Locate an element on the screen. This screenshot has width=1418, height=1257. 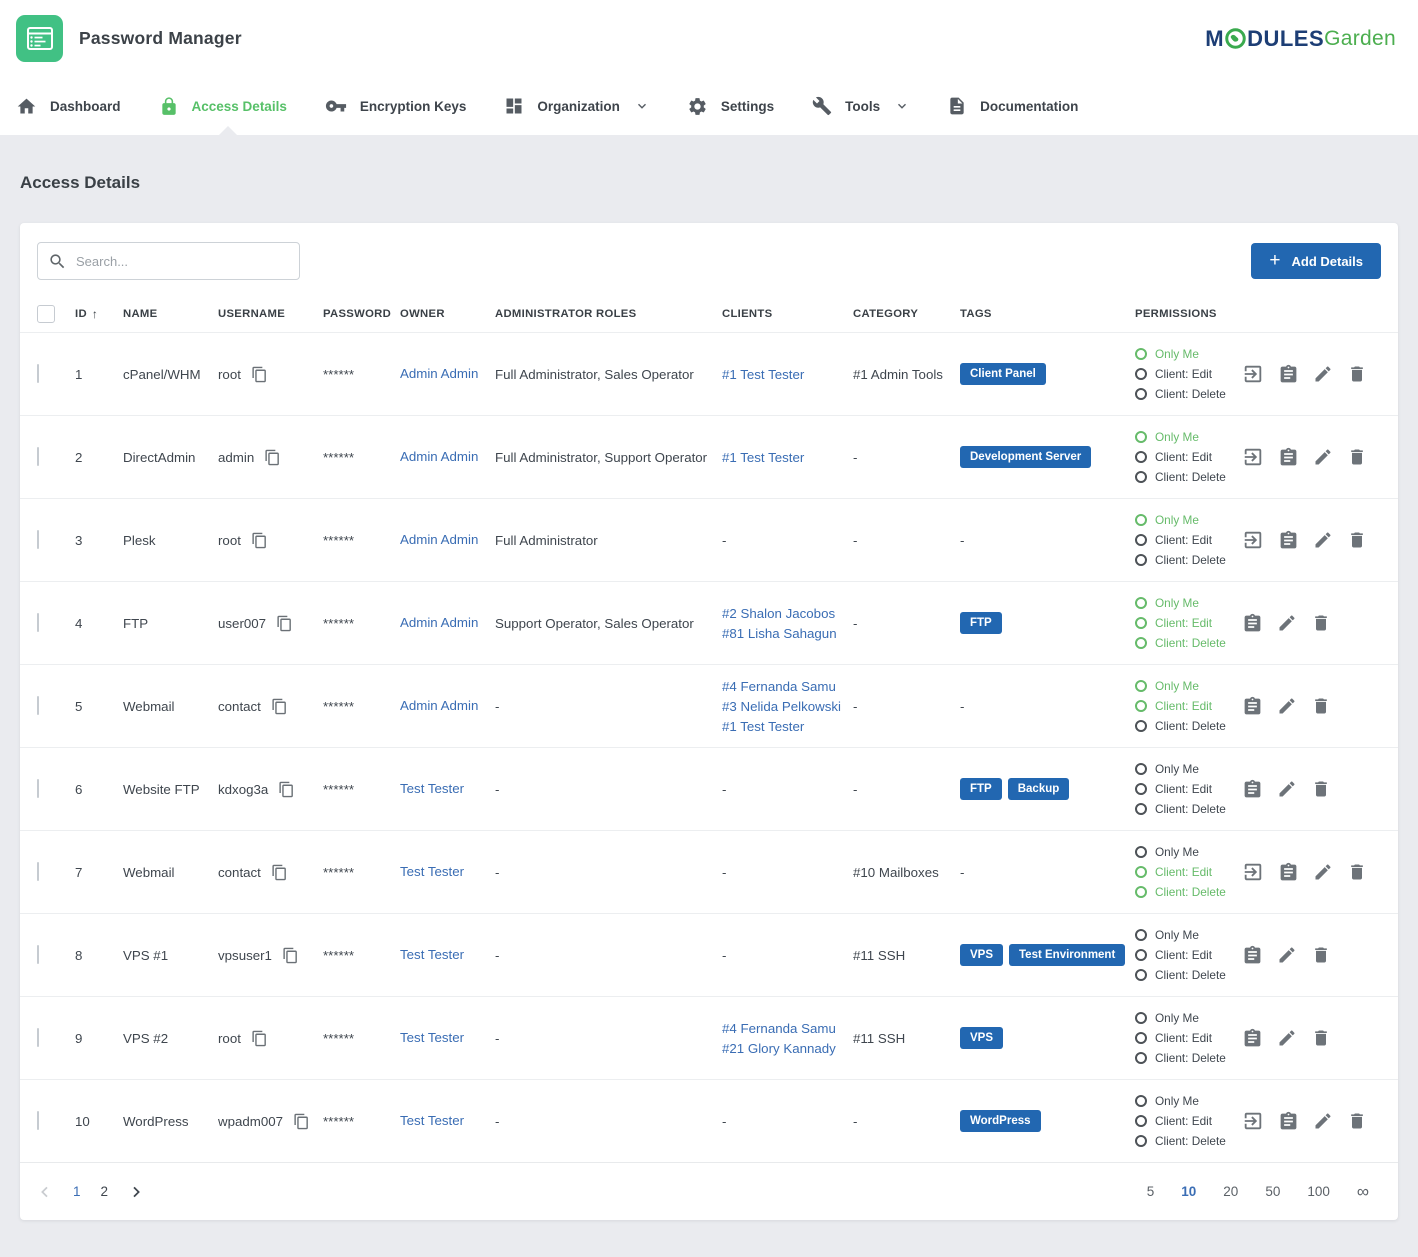
page-size-option: 100 is located at coordinates (1318, 1191).